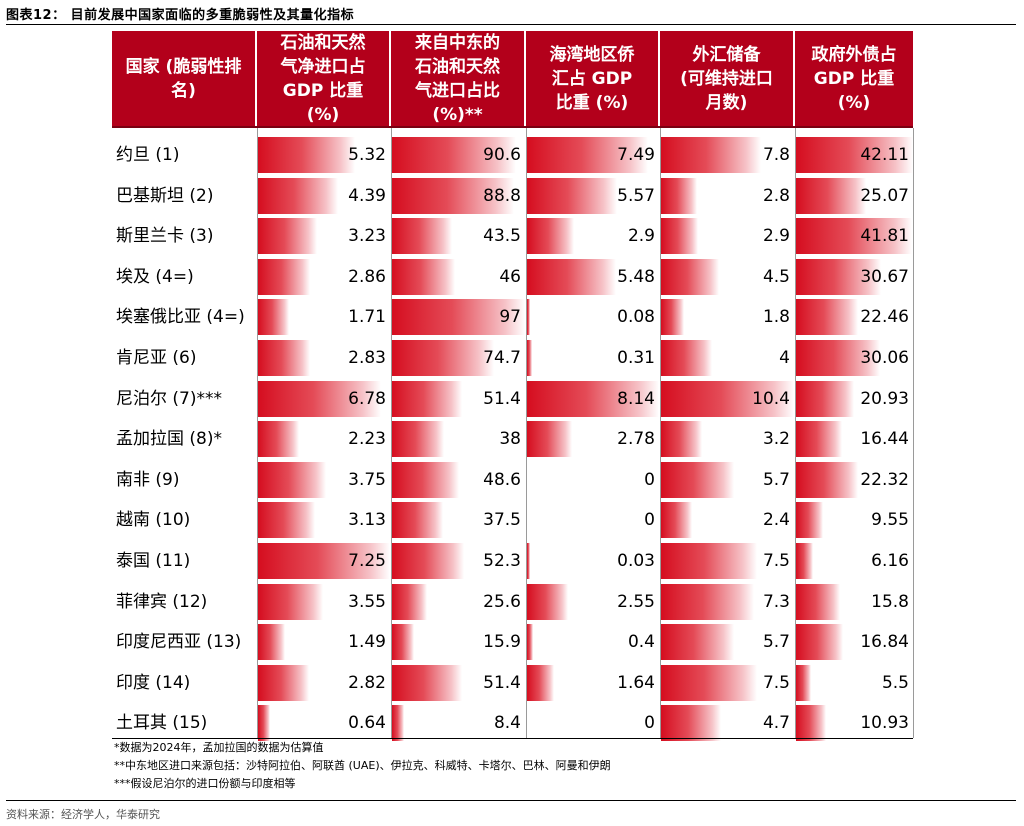 The width and height of the screenshot is (1024, 826). What do you see at coordinates (169, 439) in the screenshot?
I see `country-name: 孟加拉国 (8)*` at bounding box center [169, 439].